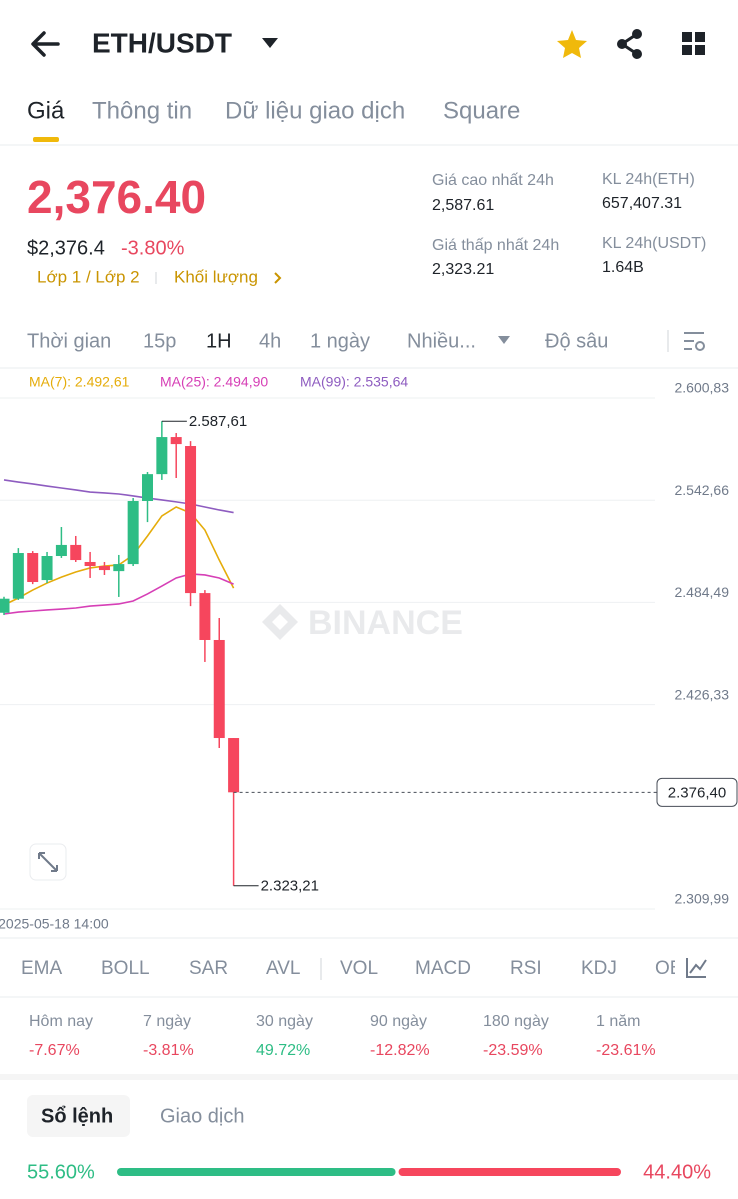 The width and height of the screenshot is (738, 1199). I want to click on chart-settings, so click(694, 341).